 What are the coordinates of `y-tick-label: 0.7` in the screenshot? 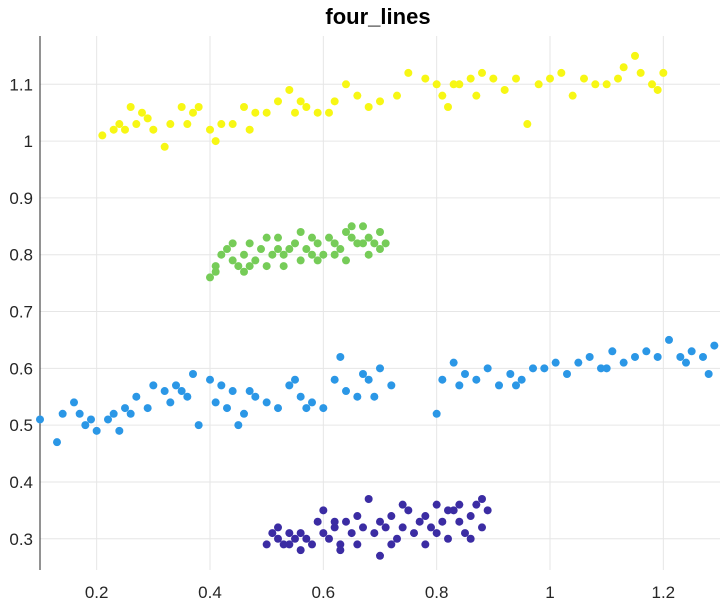 It's located at (21, 312).